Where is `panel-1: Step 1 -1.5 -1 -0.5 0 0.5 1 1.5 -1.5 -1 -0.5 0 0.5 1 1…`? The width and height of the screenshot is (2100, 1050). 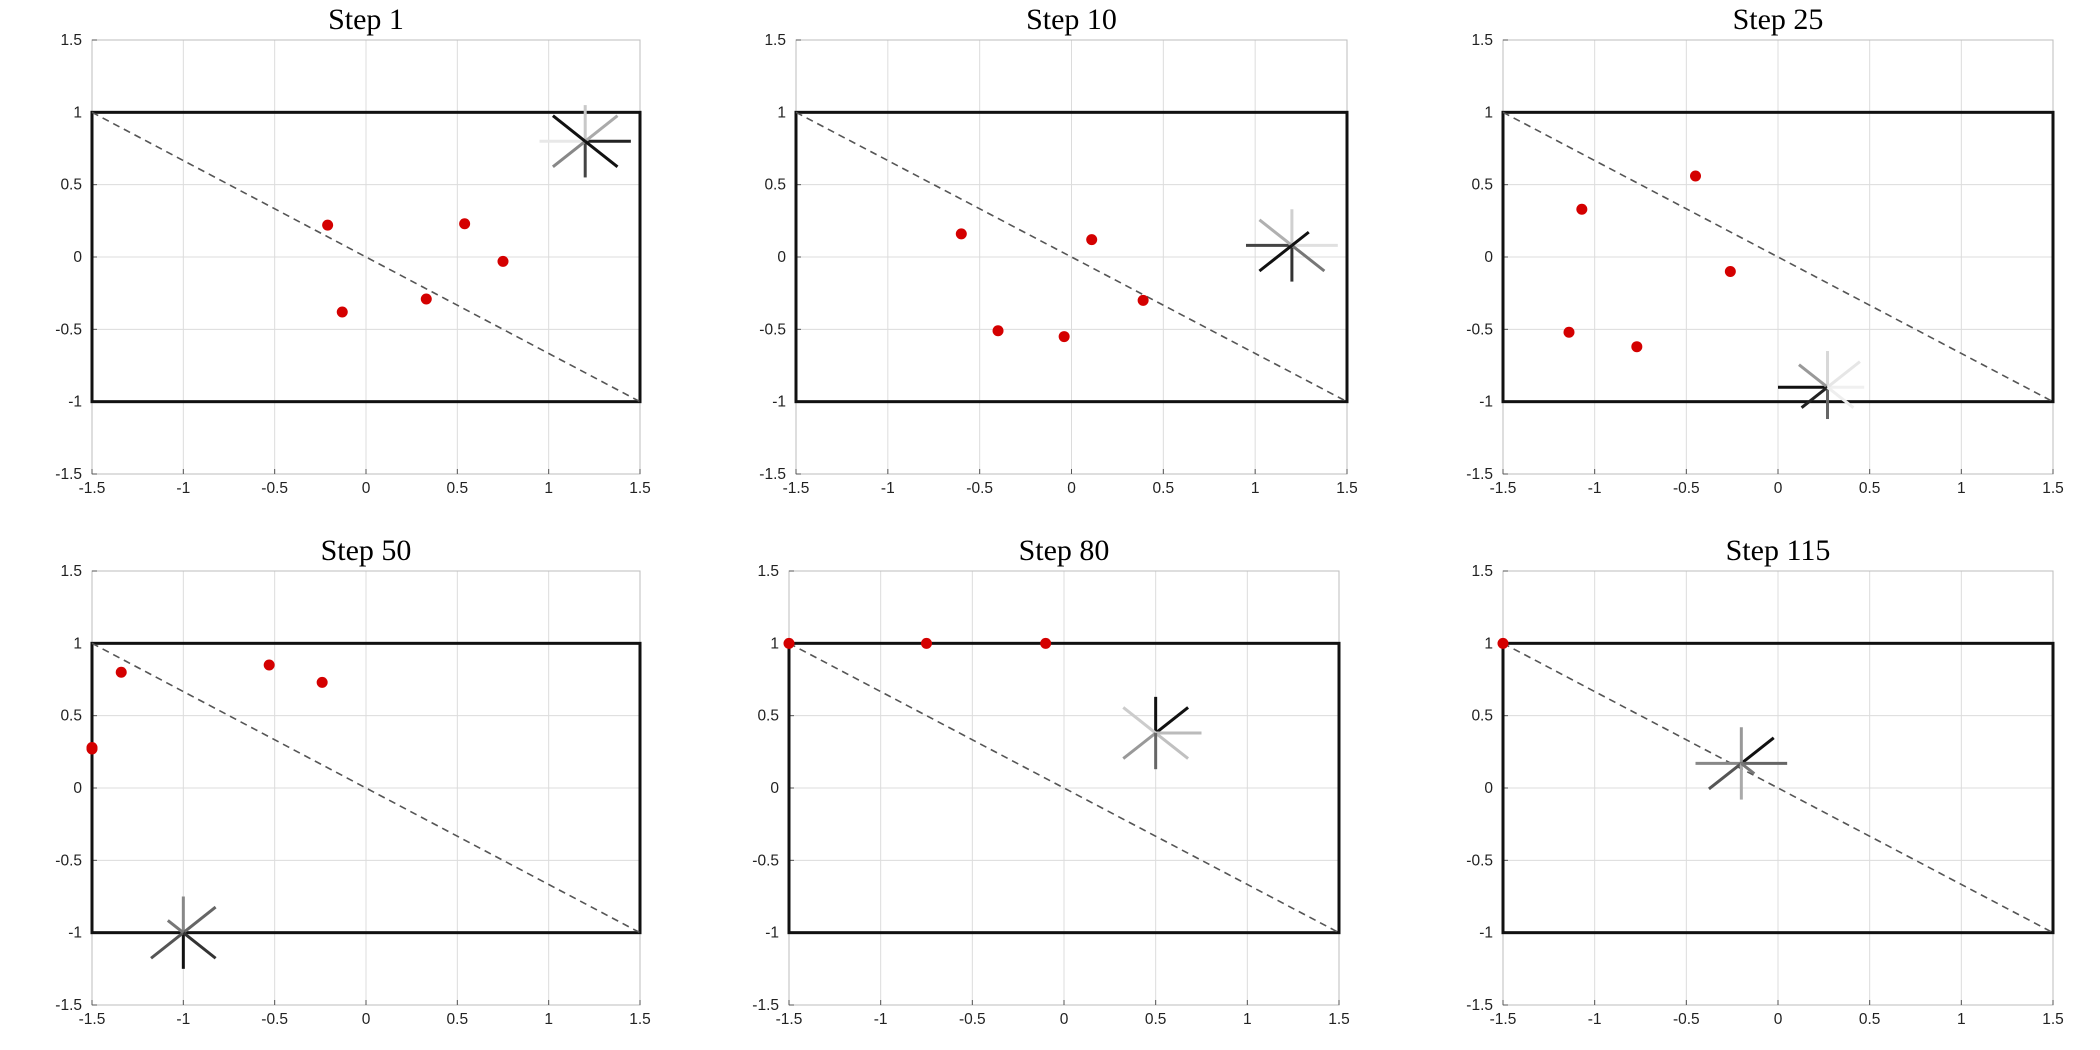 panel-1: Step 1 -1.5 -1 -0.5 0 0.5 1 1.5 -1.5 -1 -0.5 0 0.5 1 1… is located at coordinates (353, 250).